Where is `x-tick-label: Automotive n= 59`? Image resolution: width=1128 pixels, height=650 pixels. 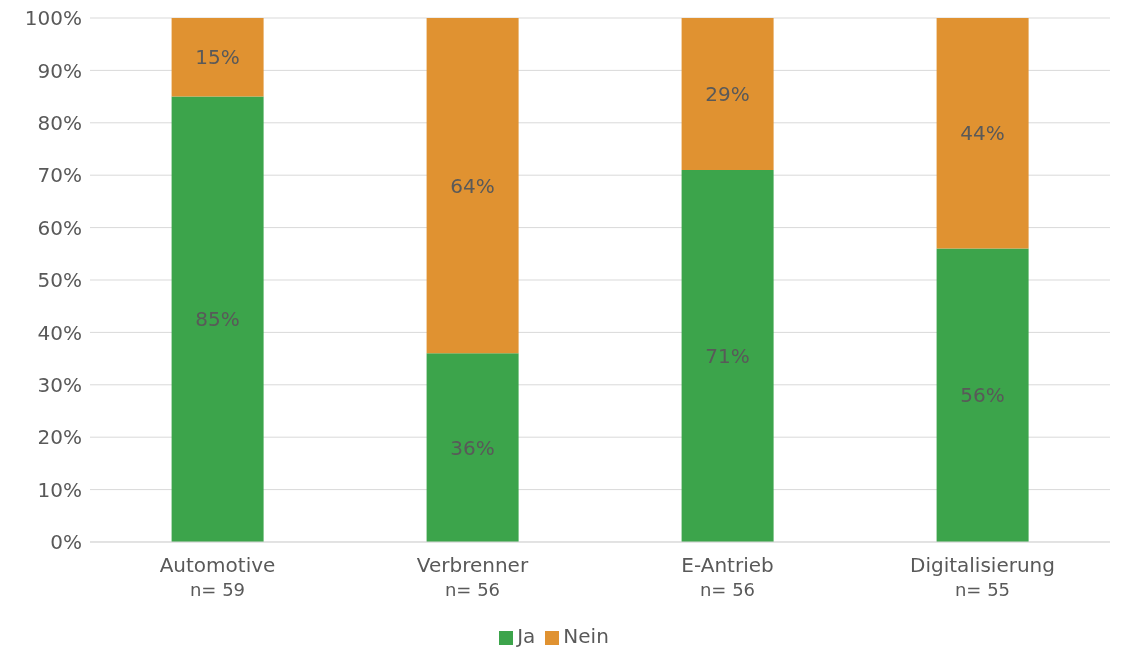 x-tick-label: Automotive n= 59 is located at coordinates (217, 576).